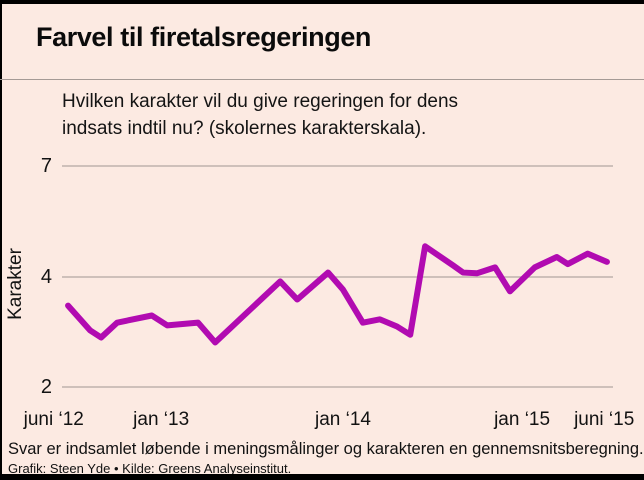 The height and width of the screenshot is (480, 644). What do you see at coordinates (522, 419) in the screenshot?
I see `x-tick-label: jan ‘15` at bounding box center [522, 419].